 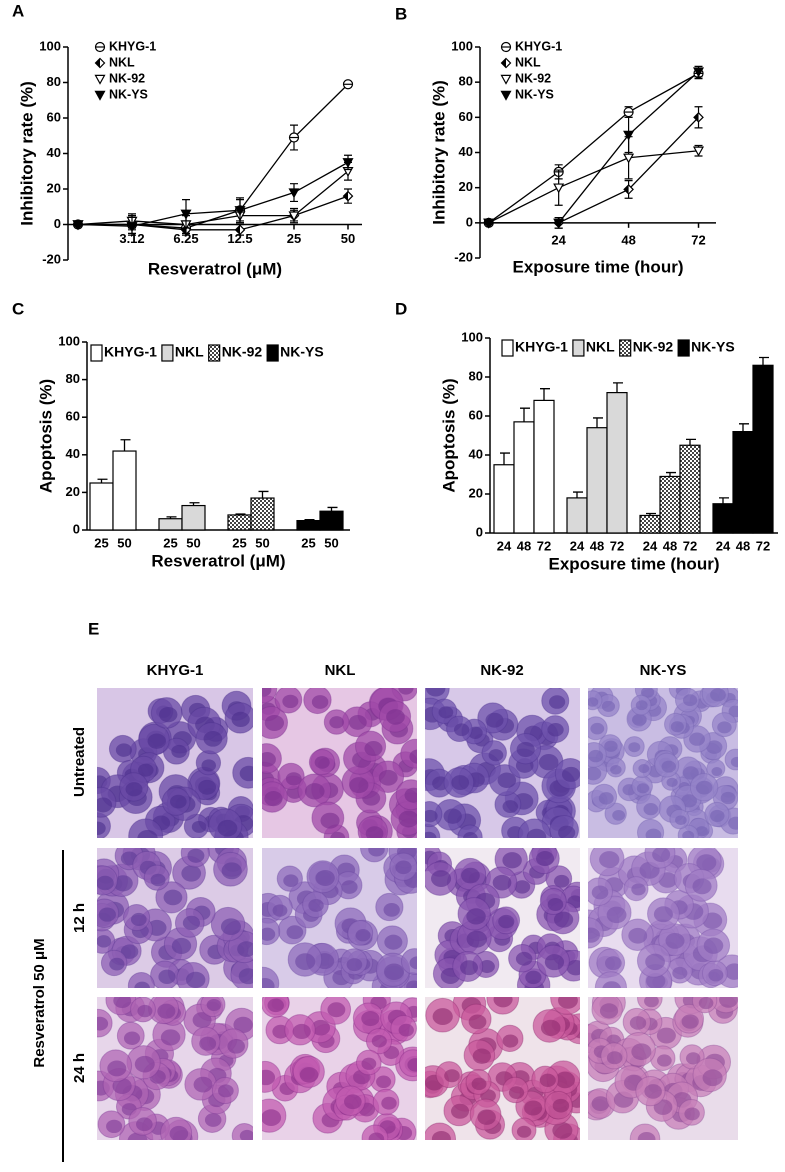 I want to click on x-tick-label: 6.25, so click(x=185, y=238).